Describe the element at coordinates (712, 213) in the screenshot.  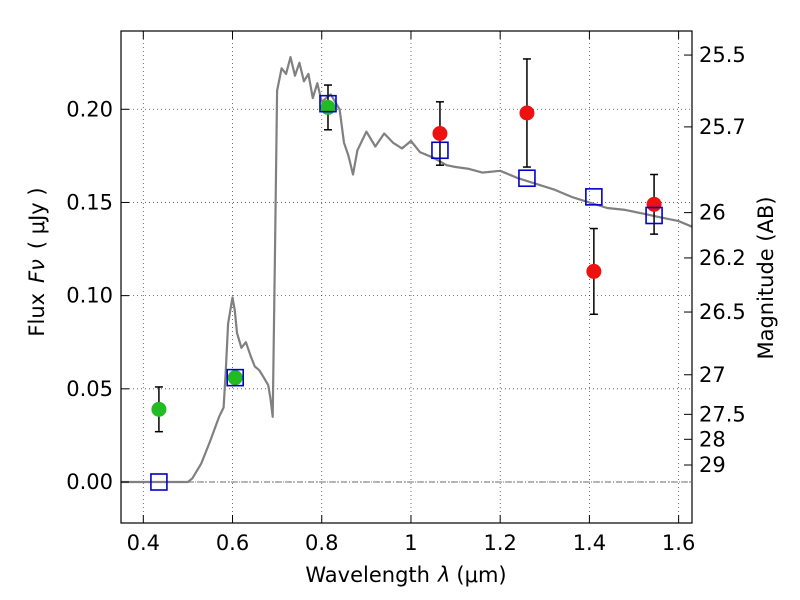
I see `y2-tick-label: 26` at that location.